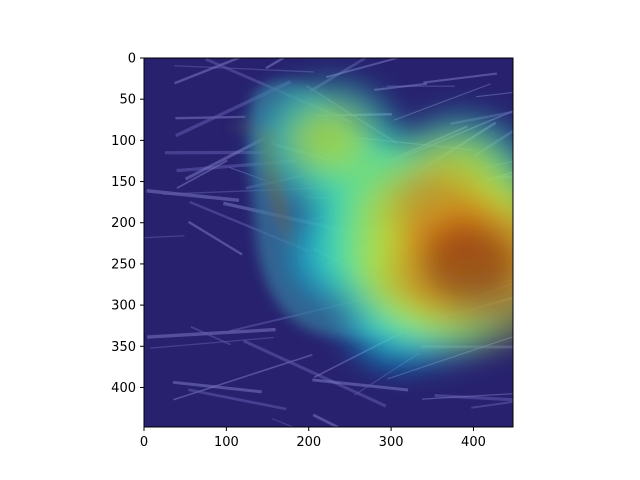  Describe the element at coordinates (132, 59) in the screenshot. I see `y-tick-label: 0` at that location.